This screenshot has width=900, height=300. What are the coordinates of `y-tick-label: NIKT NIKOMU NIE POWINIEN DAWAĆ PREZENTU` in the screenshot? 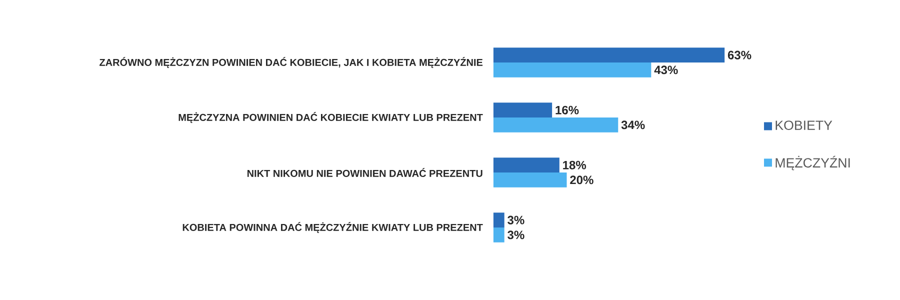 It's located at (364, 172).